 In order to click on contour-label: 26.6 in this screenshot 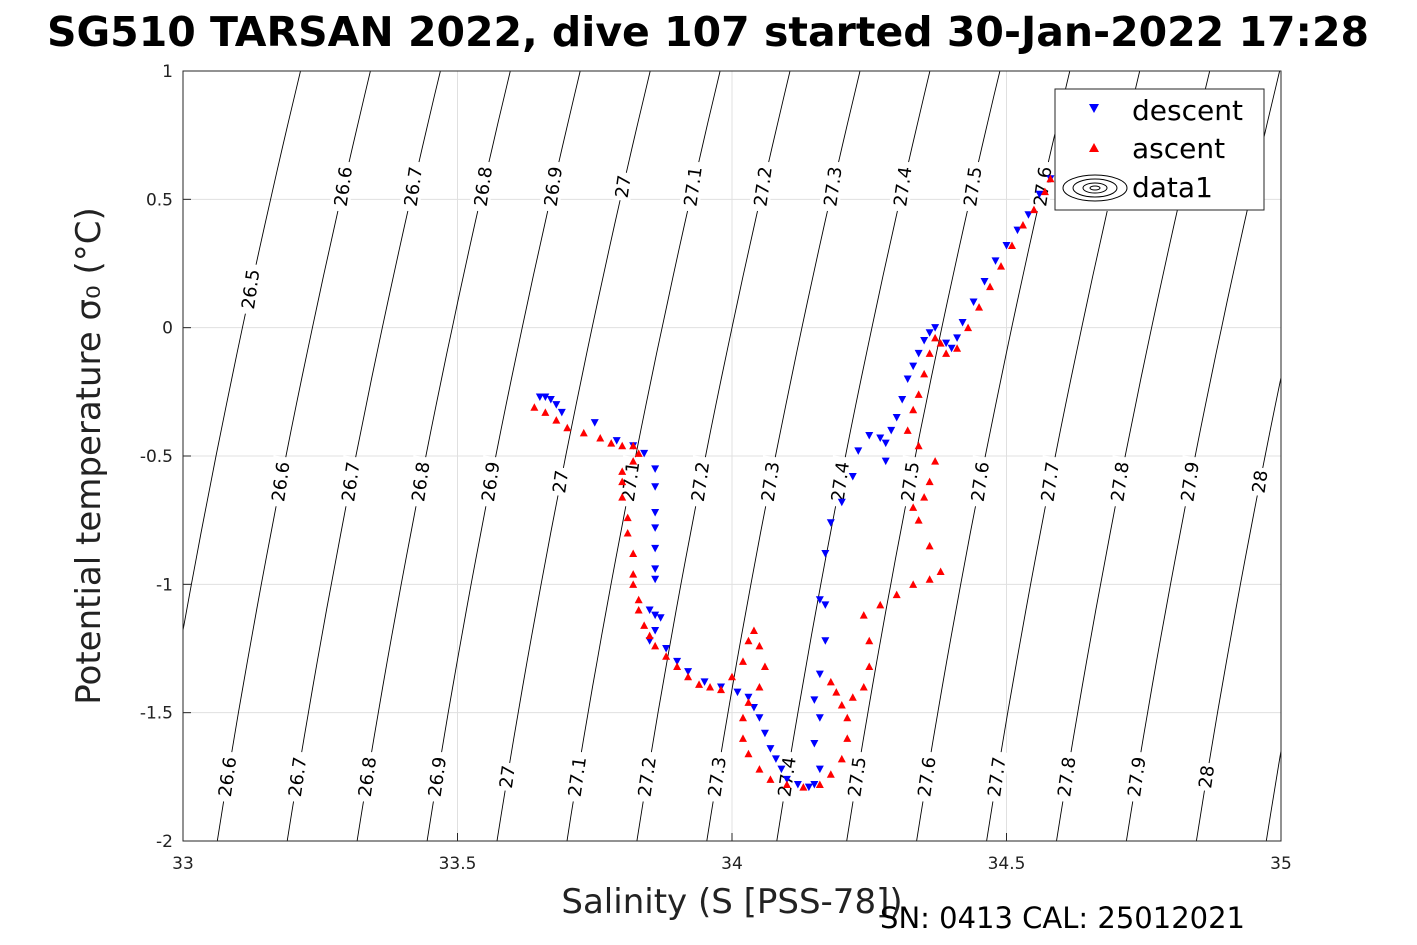, I will do `click(280, 481)`.